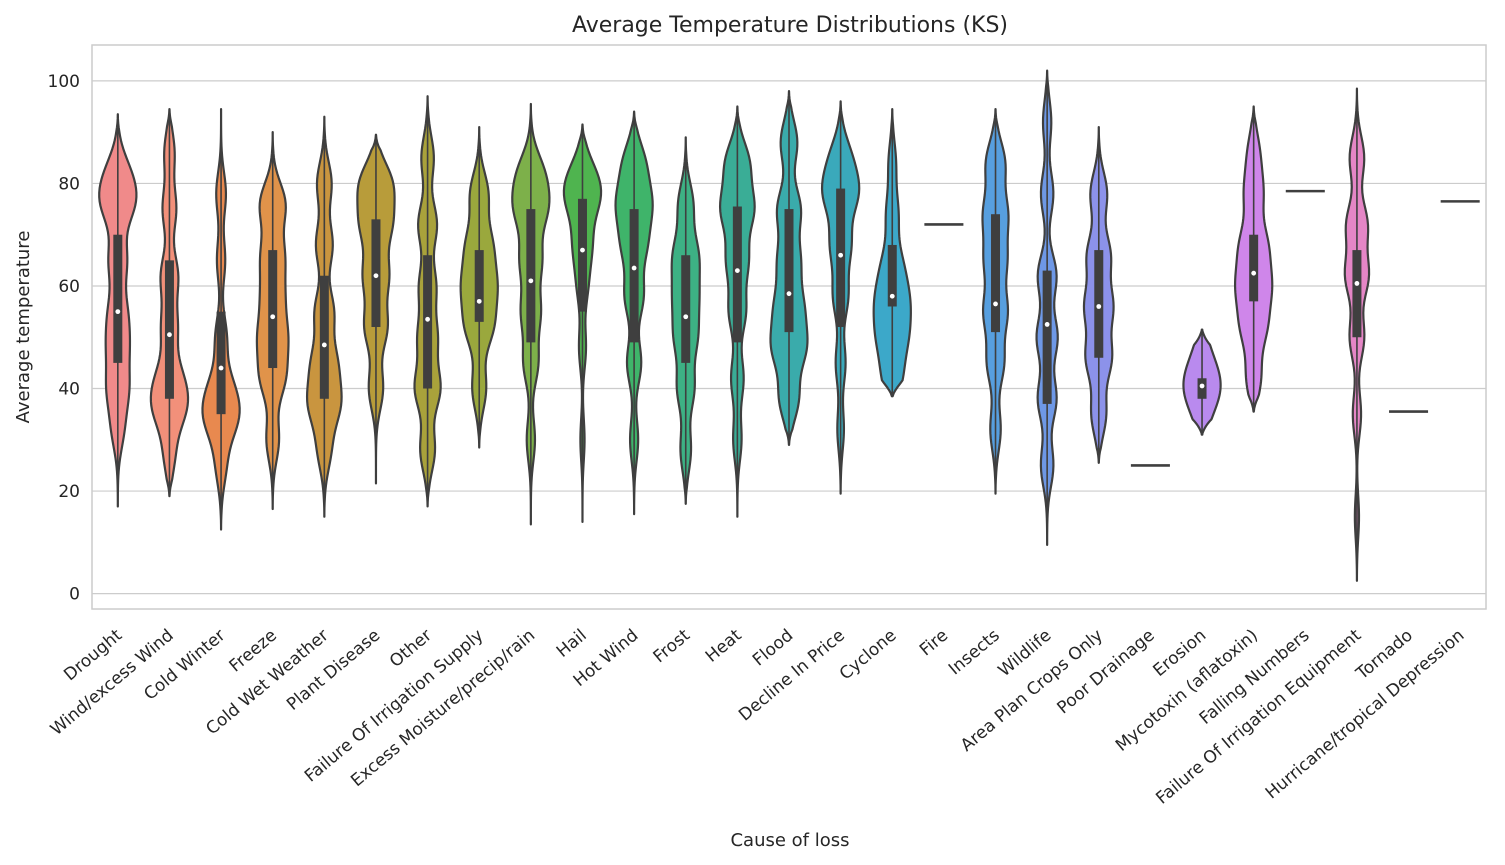 This screenshot has width=1505, height=865. Describe the element at coordinates (934, 643) in the screenshot. I see `x-tick-label: Fire` at that location.